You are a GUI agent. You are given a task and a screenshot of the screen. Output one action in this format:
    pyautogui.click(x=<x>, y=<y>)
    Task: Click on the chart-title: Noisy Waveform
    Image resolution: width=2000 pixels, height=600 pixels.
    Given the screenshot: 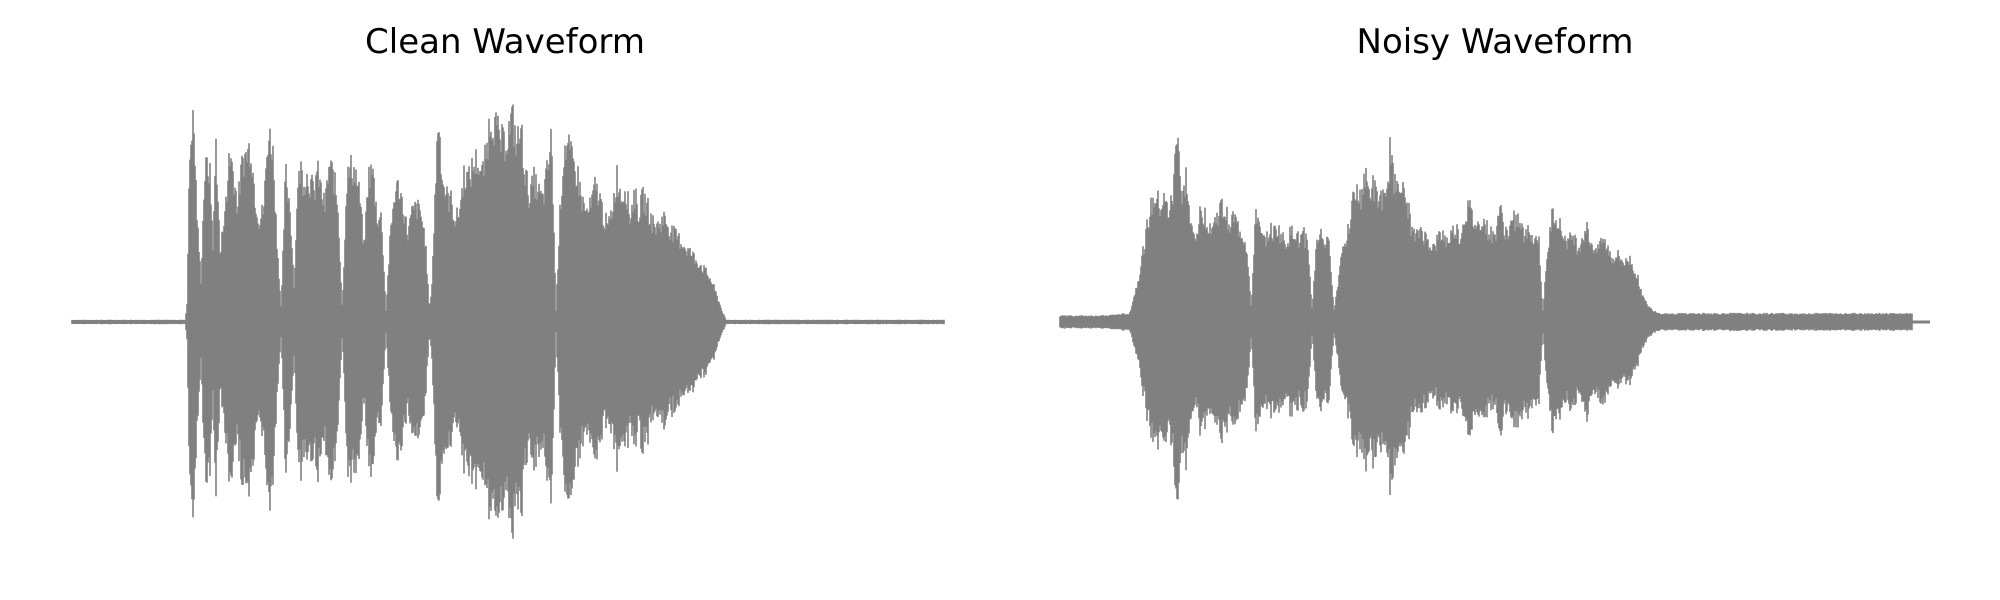 What is the action you would take?
    pyautogui.click(x=1495, y=42)
    